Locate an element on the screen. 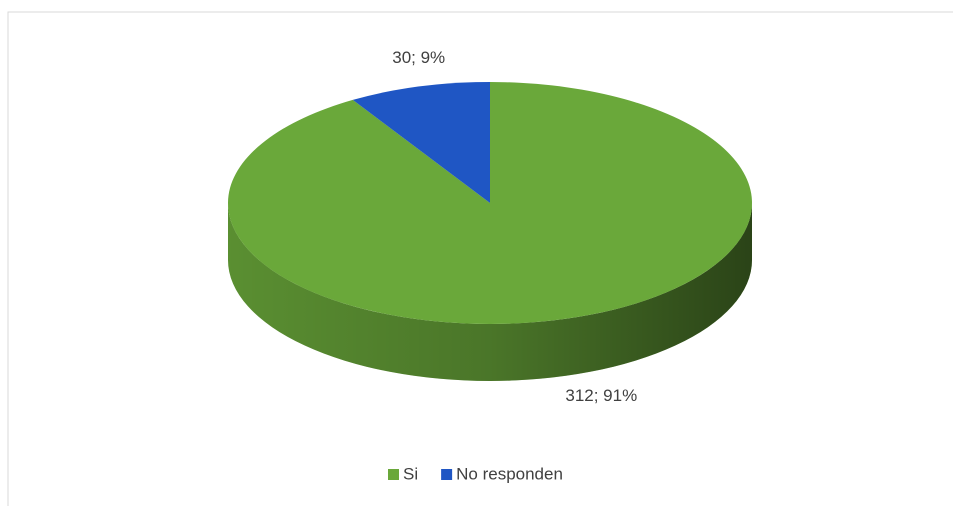 This screenshot has height=506, width=953. legend-label: Si is located at coordinates (410, 473).